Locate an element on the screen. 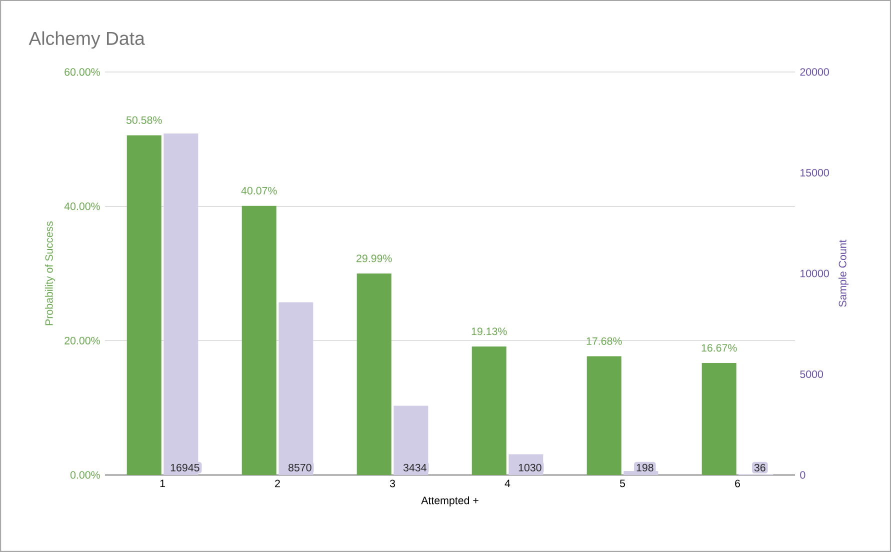 This screenshot has width=891, height=552. data-label: 19.13% is located at coordinates (489, 332).